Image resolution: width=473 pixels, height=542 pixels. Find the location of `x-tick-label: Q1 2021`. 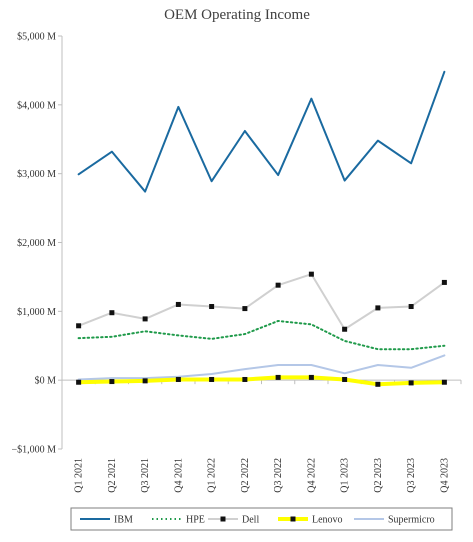

x-tick-label: Q1 2021 is located at coordinates (79, 475).